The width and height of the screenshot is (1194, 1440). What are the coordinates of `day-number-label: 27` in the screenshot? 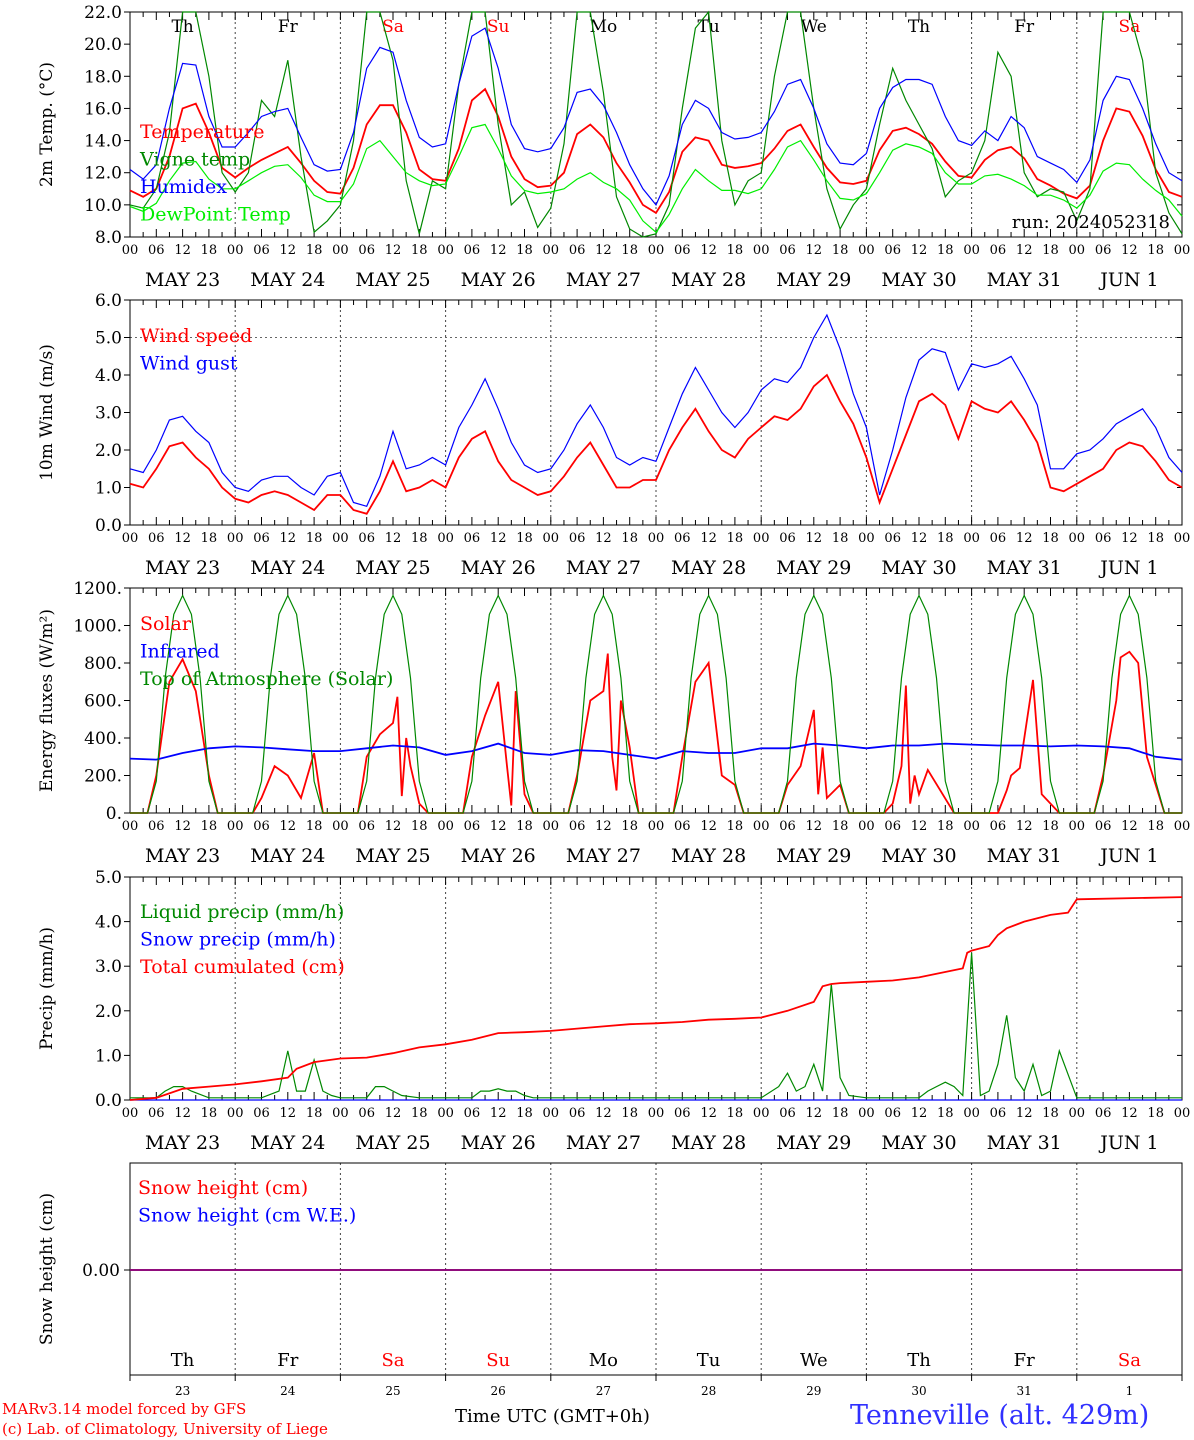 It's located at (603, 1391).